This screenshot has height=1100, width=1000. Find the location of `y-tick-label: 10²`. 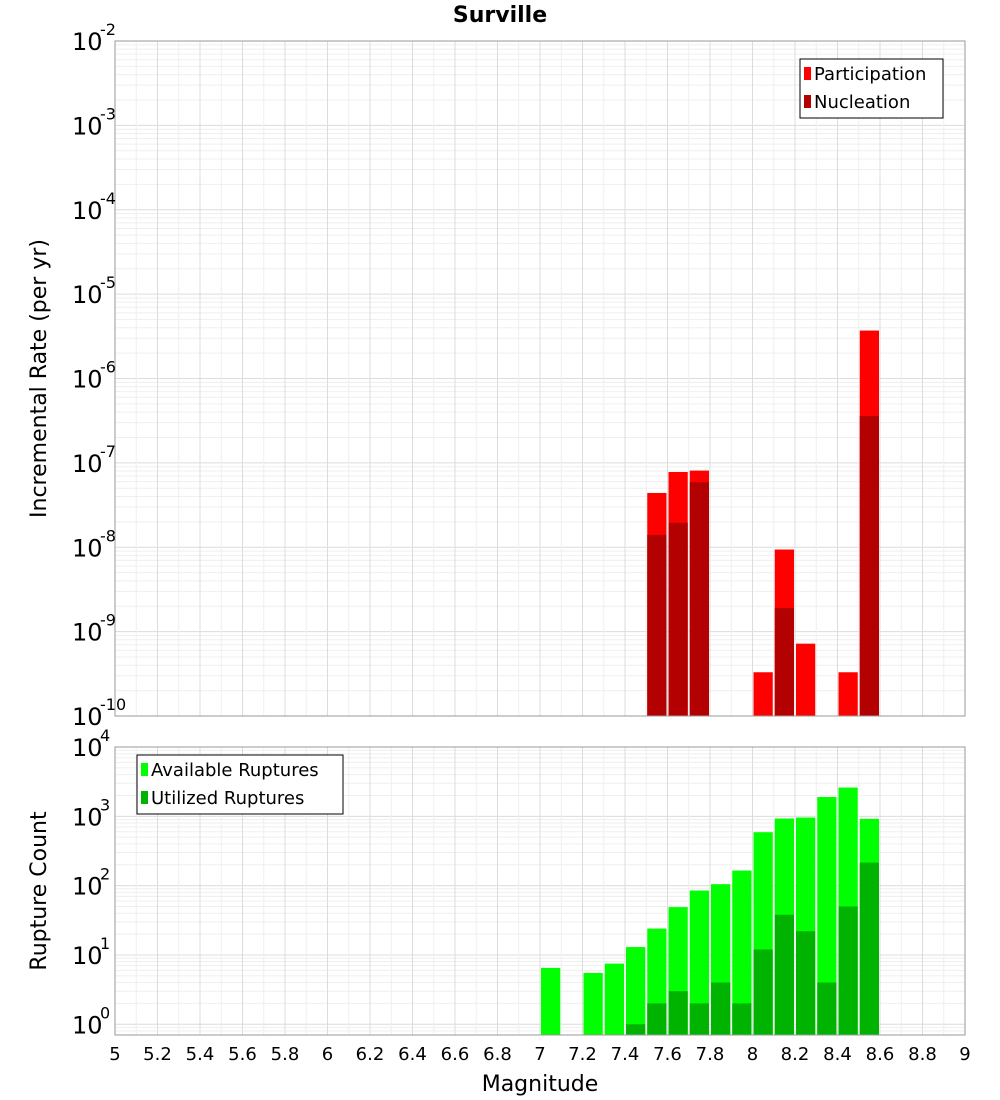

y-tick-label: 10² is located at coordinates (91, 883).